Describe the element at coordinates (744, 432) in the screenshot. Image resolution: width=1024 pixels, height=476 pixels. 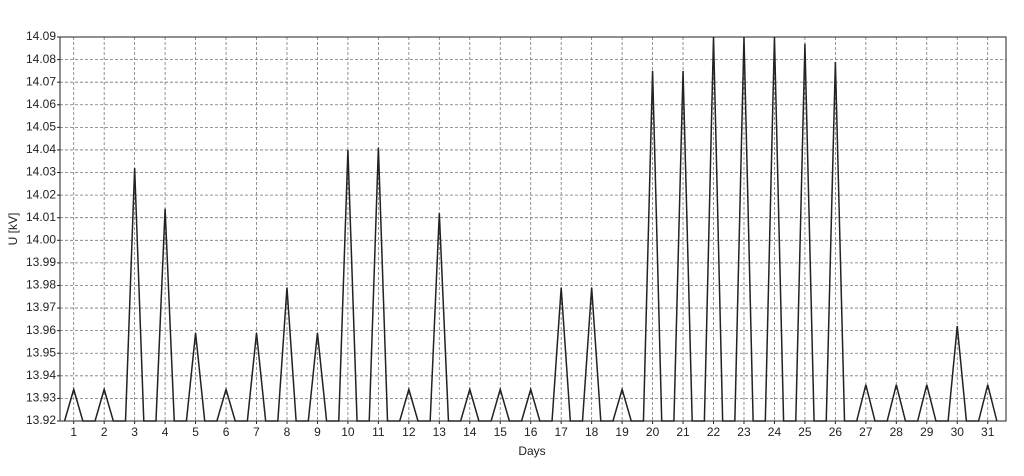
I see `x-tick-label: 23` at that location.